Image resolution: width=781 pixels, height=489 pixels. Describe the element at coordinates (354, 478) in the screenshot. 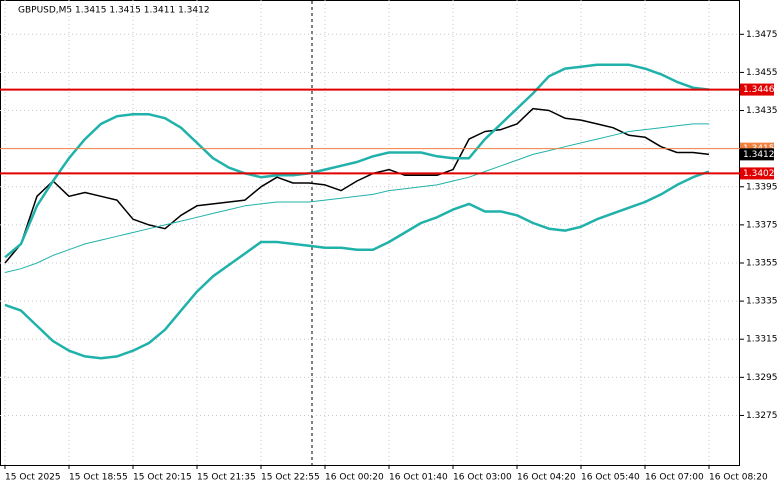

I see `x-tick-label: 16 Oct 00:20` at that location.